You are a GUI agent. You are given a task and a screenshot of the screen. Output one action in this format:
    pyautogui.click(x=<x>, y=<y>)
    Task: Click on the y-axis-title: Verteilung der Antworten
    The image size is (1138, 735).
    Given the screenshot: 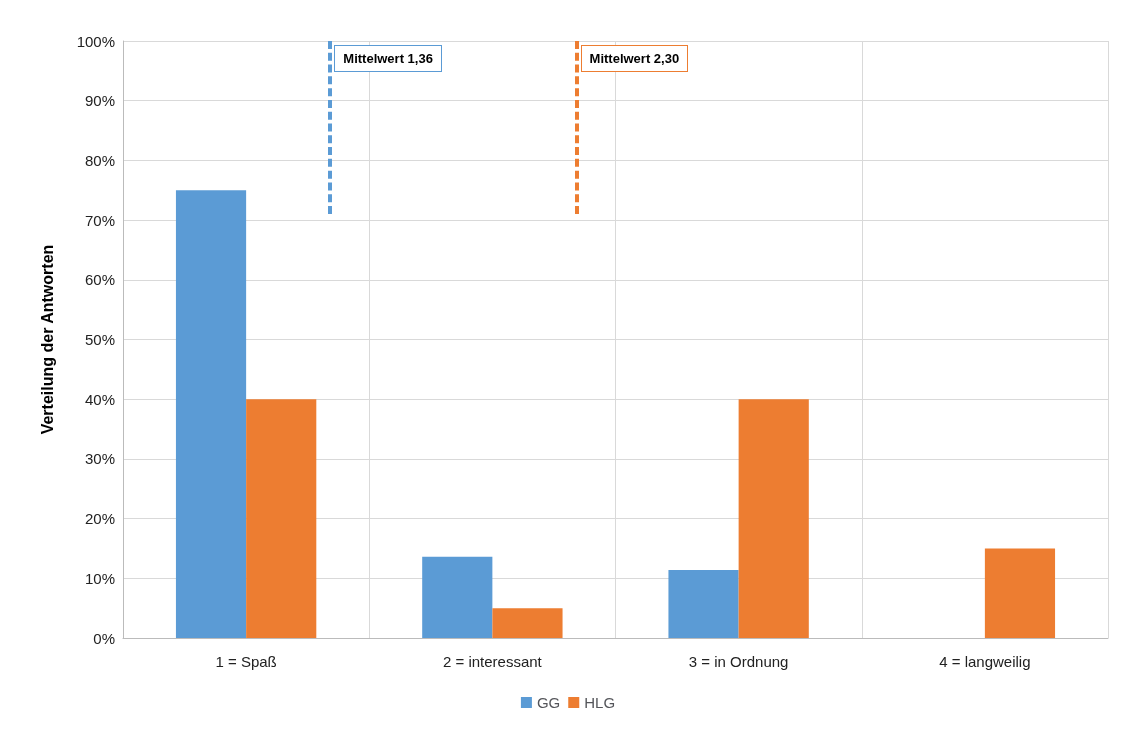 What is the action you would take?
    pyautogui.click(x=47, y=339)
    